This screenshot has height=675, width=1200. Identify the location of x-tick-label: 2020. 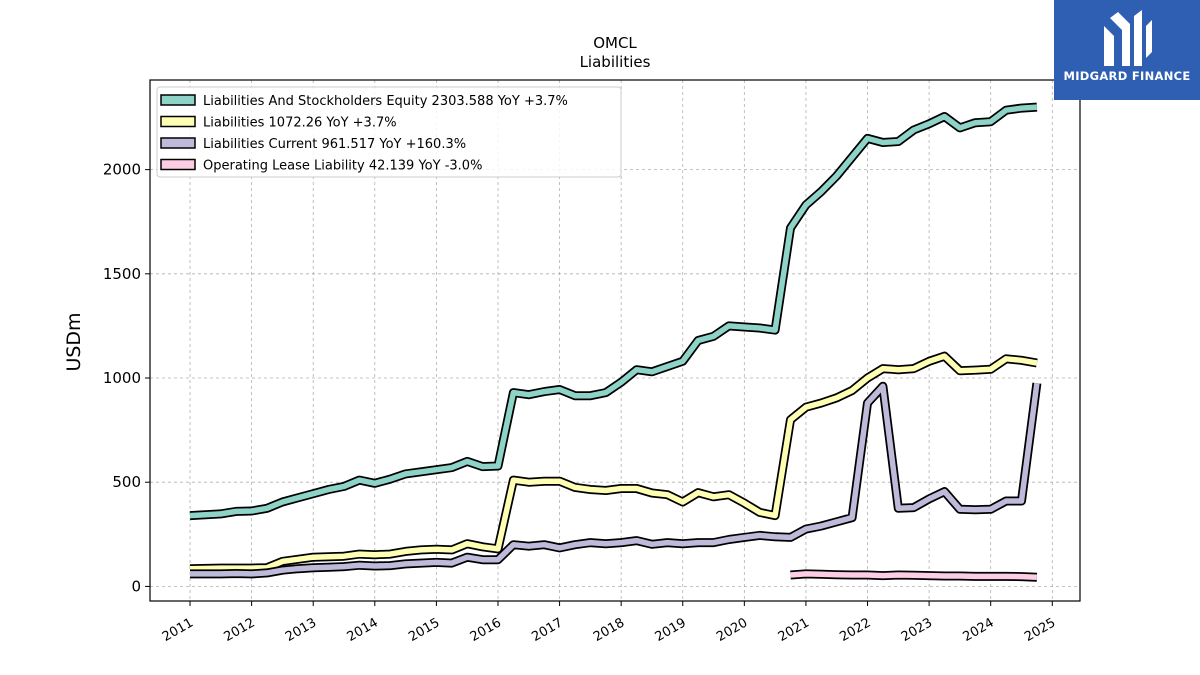
(732, 630).